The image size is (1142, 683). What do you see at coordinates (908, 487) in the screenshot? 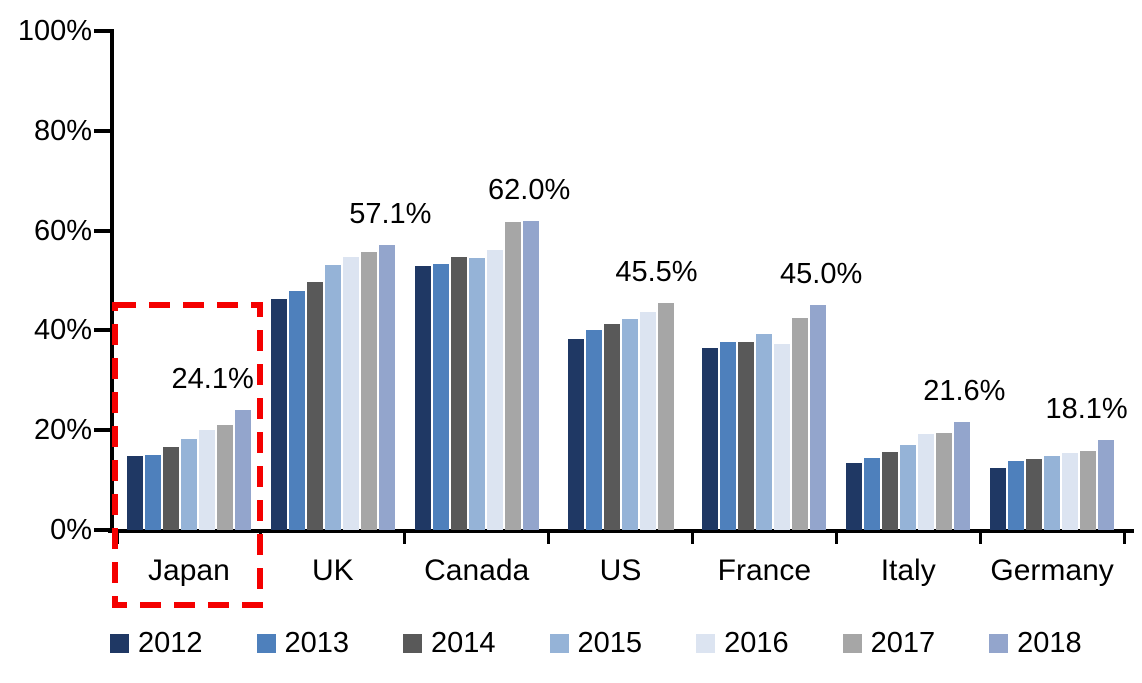
I see `bar-italy-2015` at bounding box center [908, 487].